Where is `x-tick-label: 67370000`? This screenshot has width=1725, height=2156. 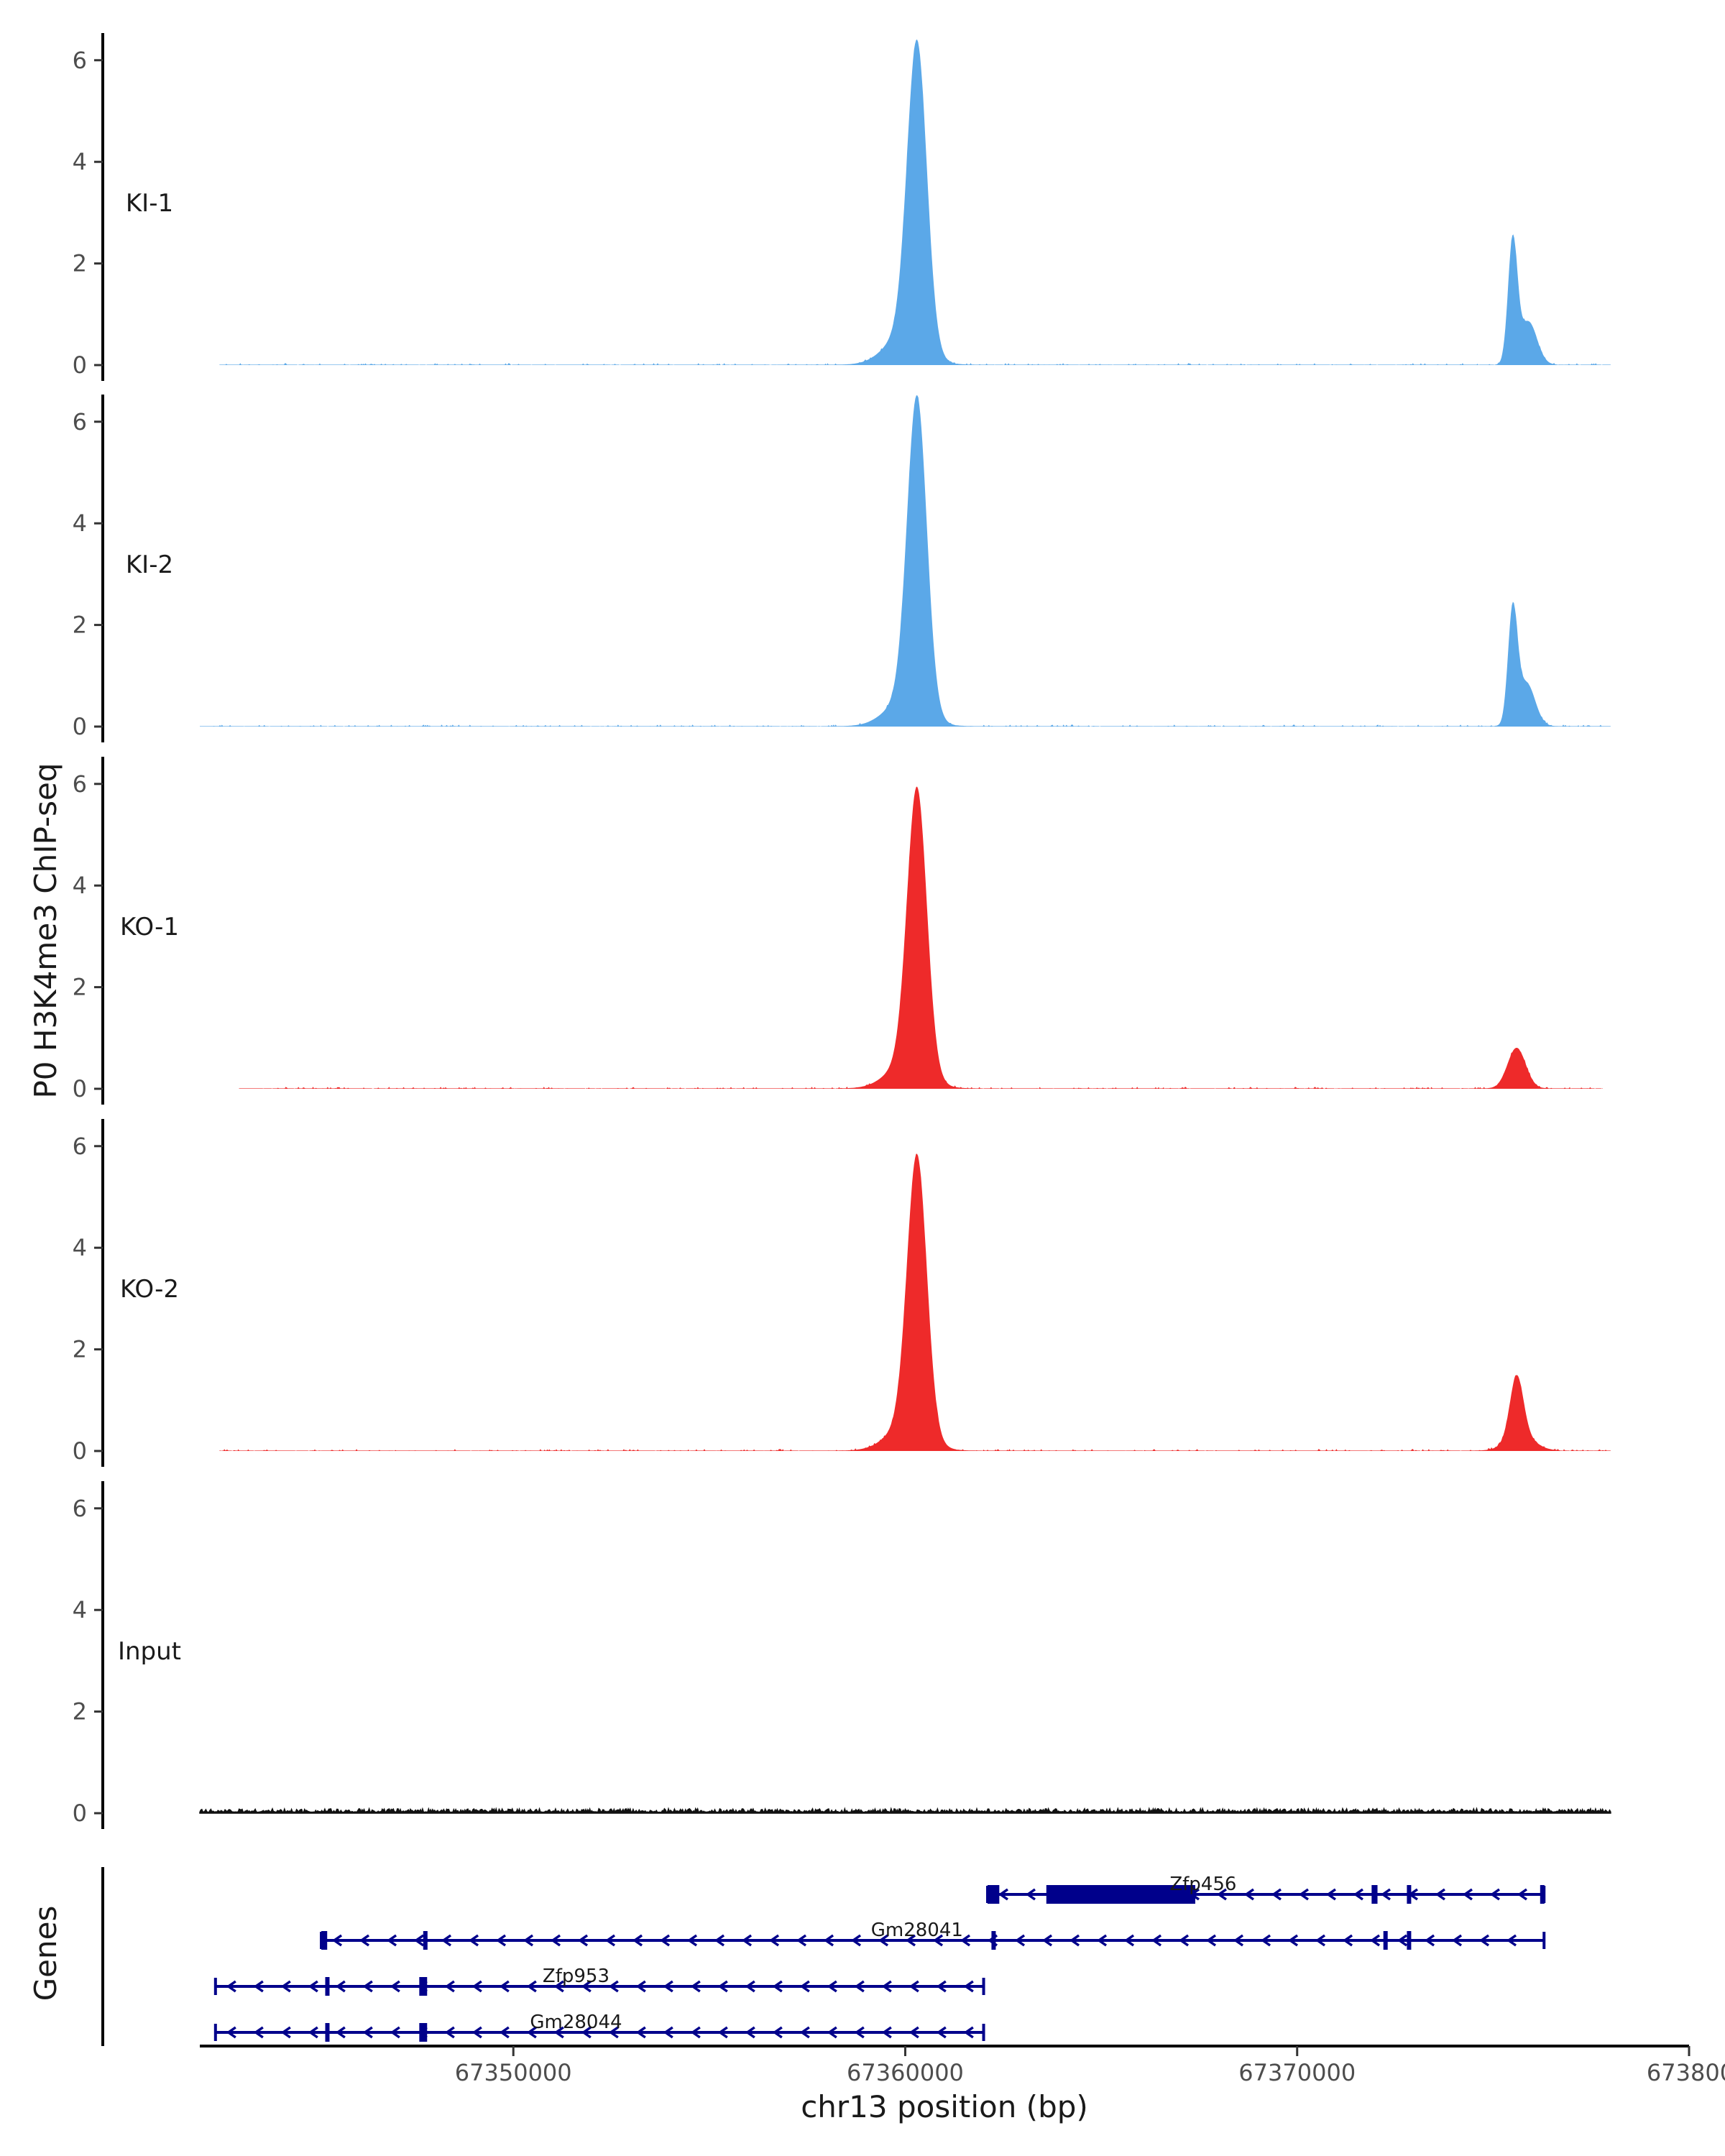 x-tick-label: 67370000 is located at coordinates (1297, 2072).